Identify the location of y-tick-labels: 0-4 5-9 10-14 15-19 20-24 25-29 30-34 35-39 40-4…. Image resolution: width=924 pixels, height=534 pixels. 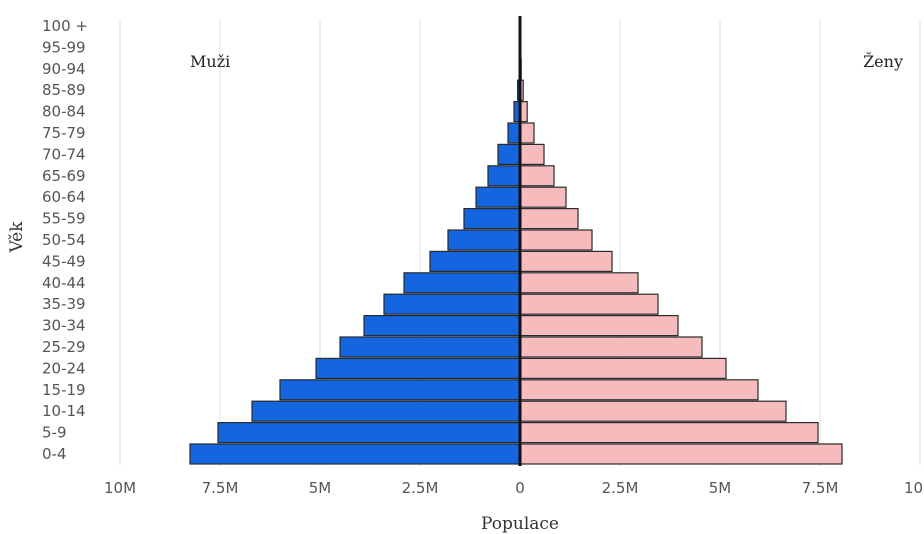
(65, 240).